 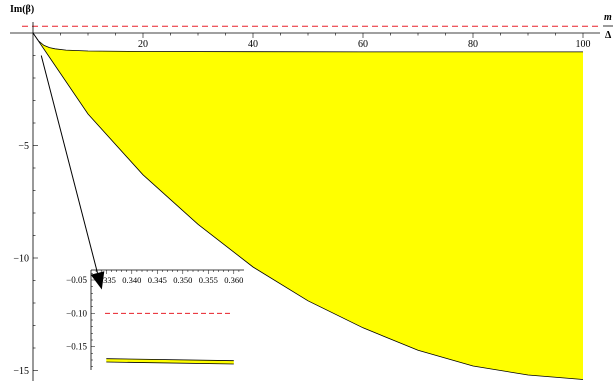 I want to click on annotation-arrow-layer, so click(x=72, y=172).